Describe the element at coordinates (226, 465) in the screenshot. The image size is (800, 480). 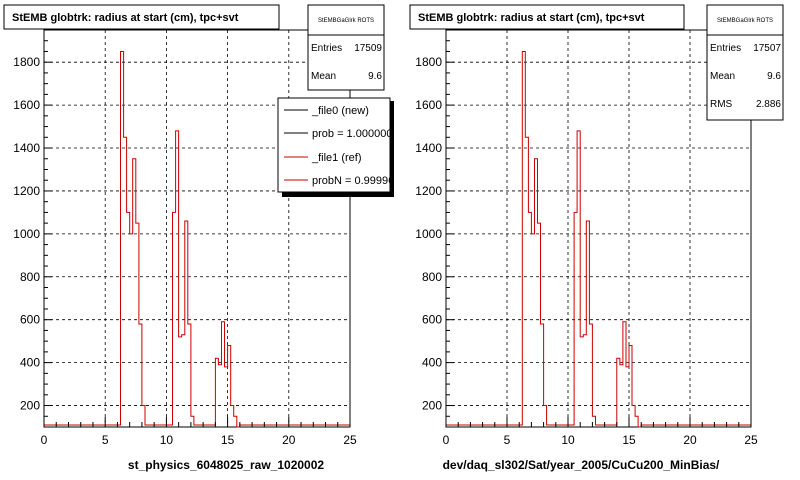
I see `x-axis-label: st_physics_6048025_raw_1020002` at that location.